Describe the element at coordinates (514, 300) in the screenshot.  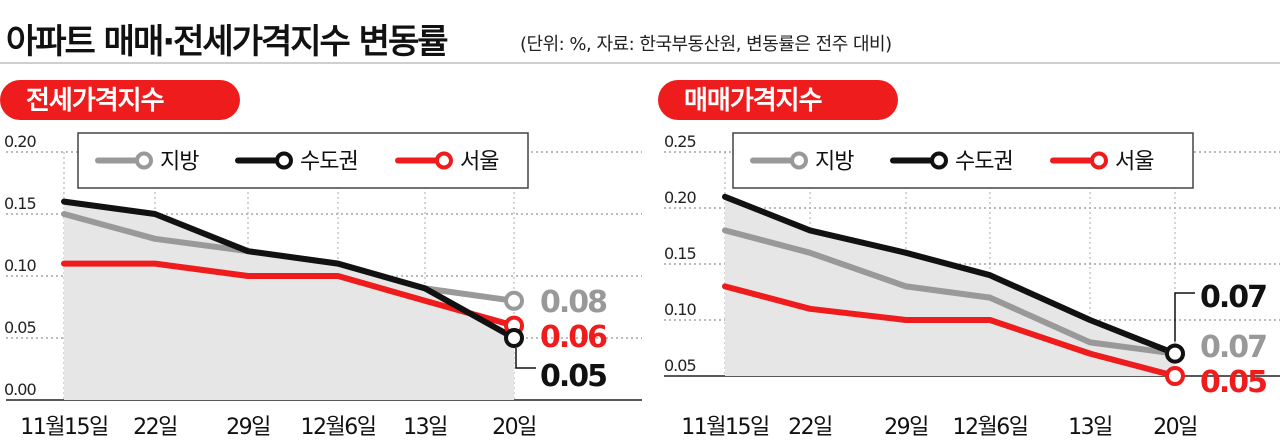
I see `end-marker-지방` at that location.